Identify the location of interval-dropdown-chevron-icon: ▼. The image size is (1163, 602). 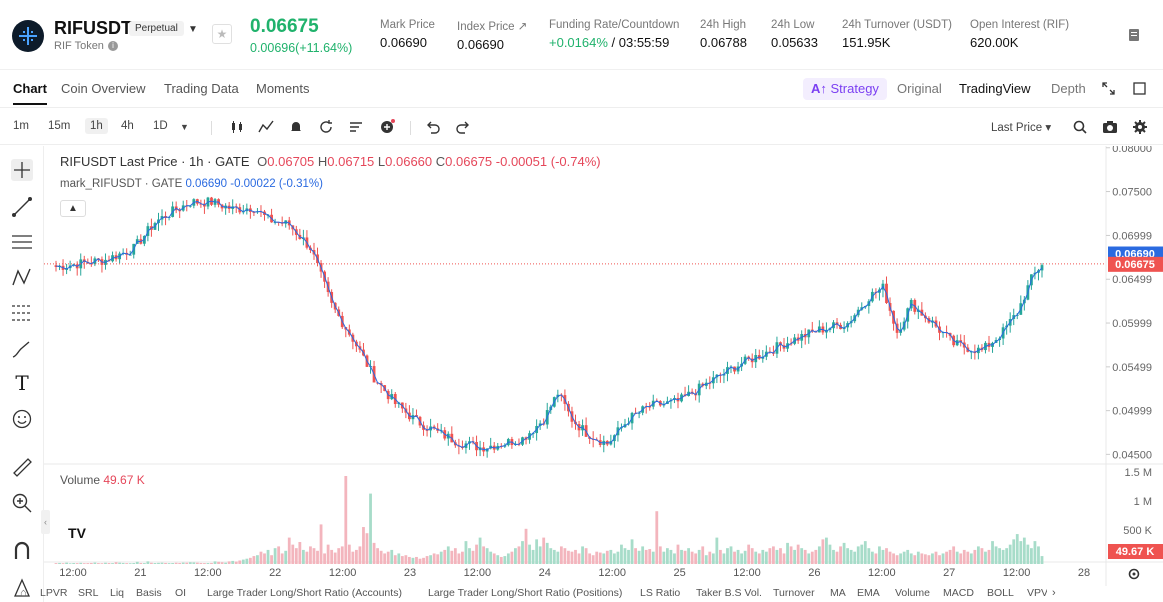
(184, 127).